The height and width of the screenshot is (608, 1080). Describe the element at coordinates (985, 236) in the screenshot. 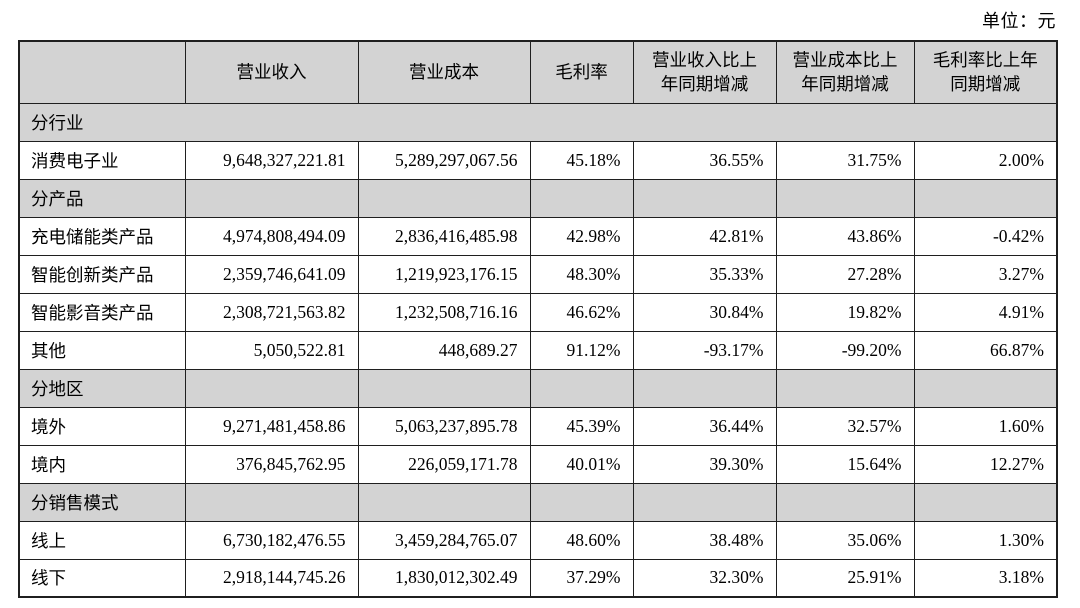

I see `value-cell: -0.42%` at that location.